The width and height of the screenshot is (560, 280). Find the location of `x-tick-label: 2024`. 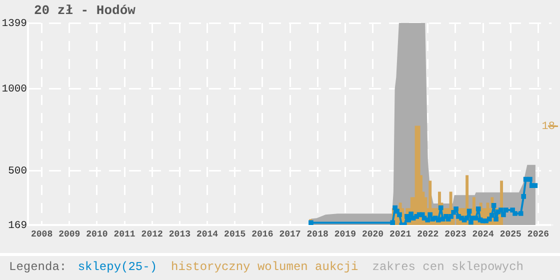

x-tick-label: 2024 is located at coordinates (483, 235).